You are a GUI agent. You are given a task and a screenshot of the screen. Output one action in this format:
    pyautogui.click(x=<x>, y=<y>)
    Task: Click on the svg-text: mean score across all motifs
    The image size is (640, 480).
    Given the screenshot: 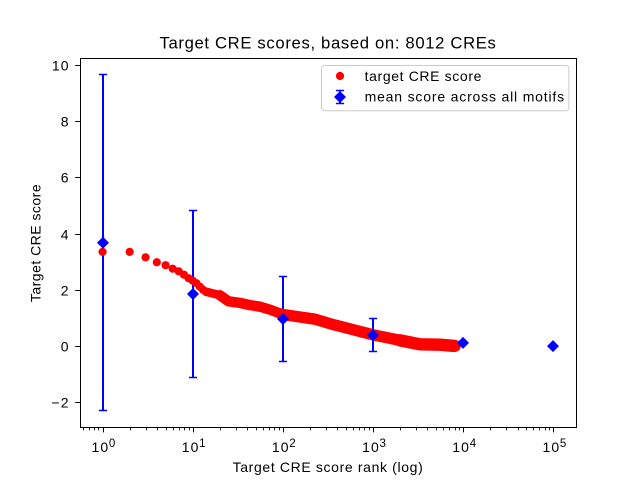 What is the action you would take?
    pyautogui.click(x=465, y=97)
    